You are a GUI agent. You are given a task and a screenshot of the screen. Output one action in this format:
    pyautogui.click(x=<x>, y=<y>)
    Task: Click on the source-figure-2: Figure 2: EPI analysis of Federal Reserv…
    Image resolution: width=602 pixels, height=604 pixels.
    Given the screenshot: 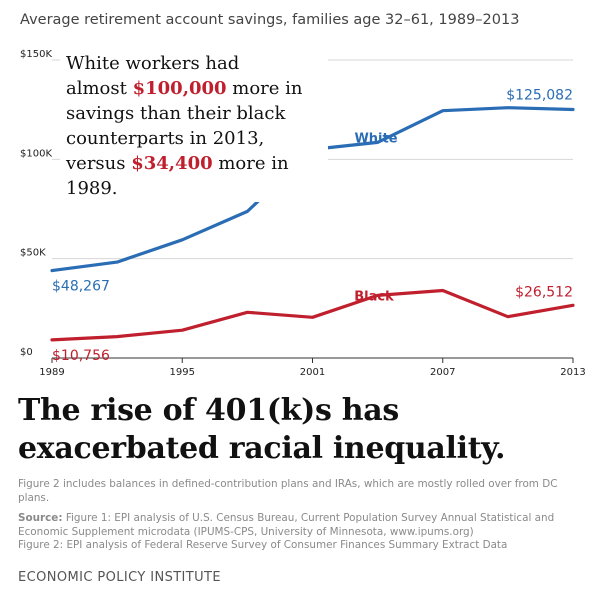 What is the action you would take?
    pyautogui.click(x=263, y=545)
    